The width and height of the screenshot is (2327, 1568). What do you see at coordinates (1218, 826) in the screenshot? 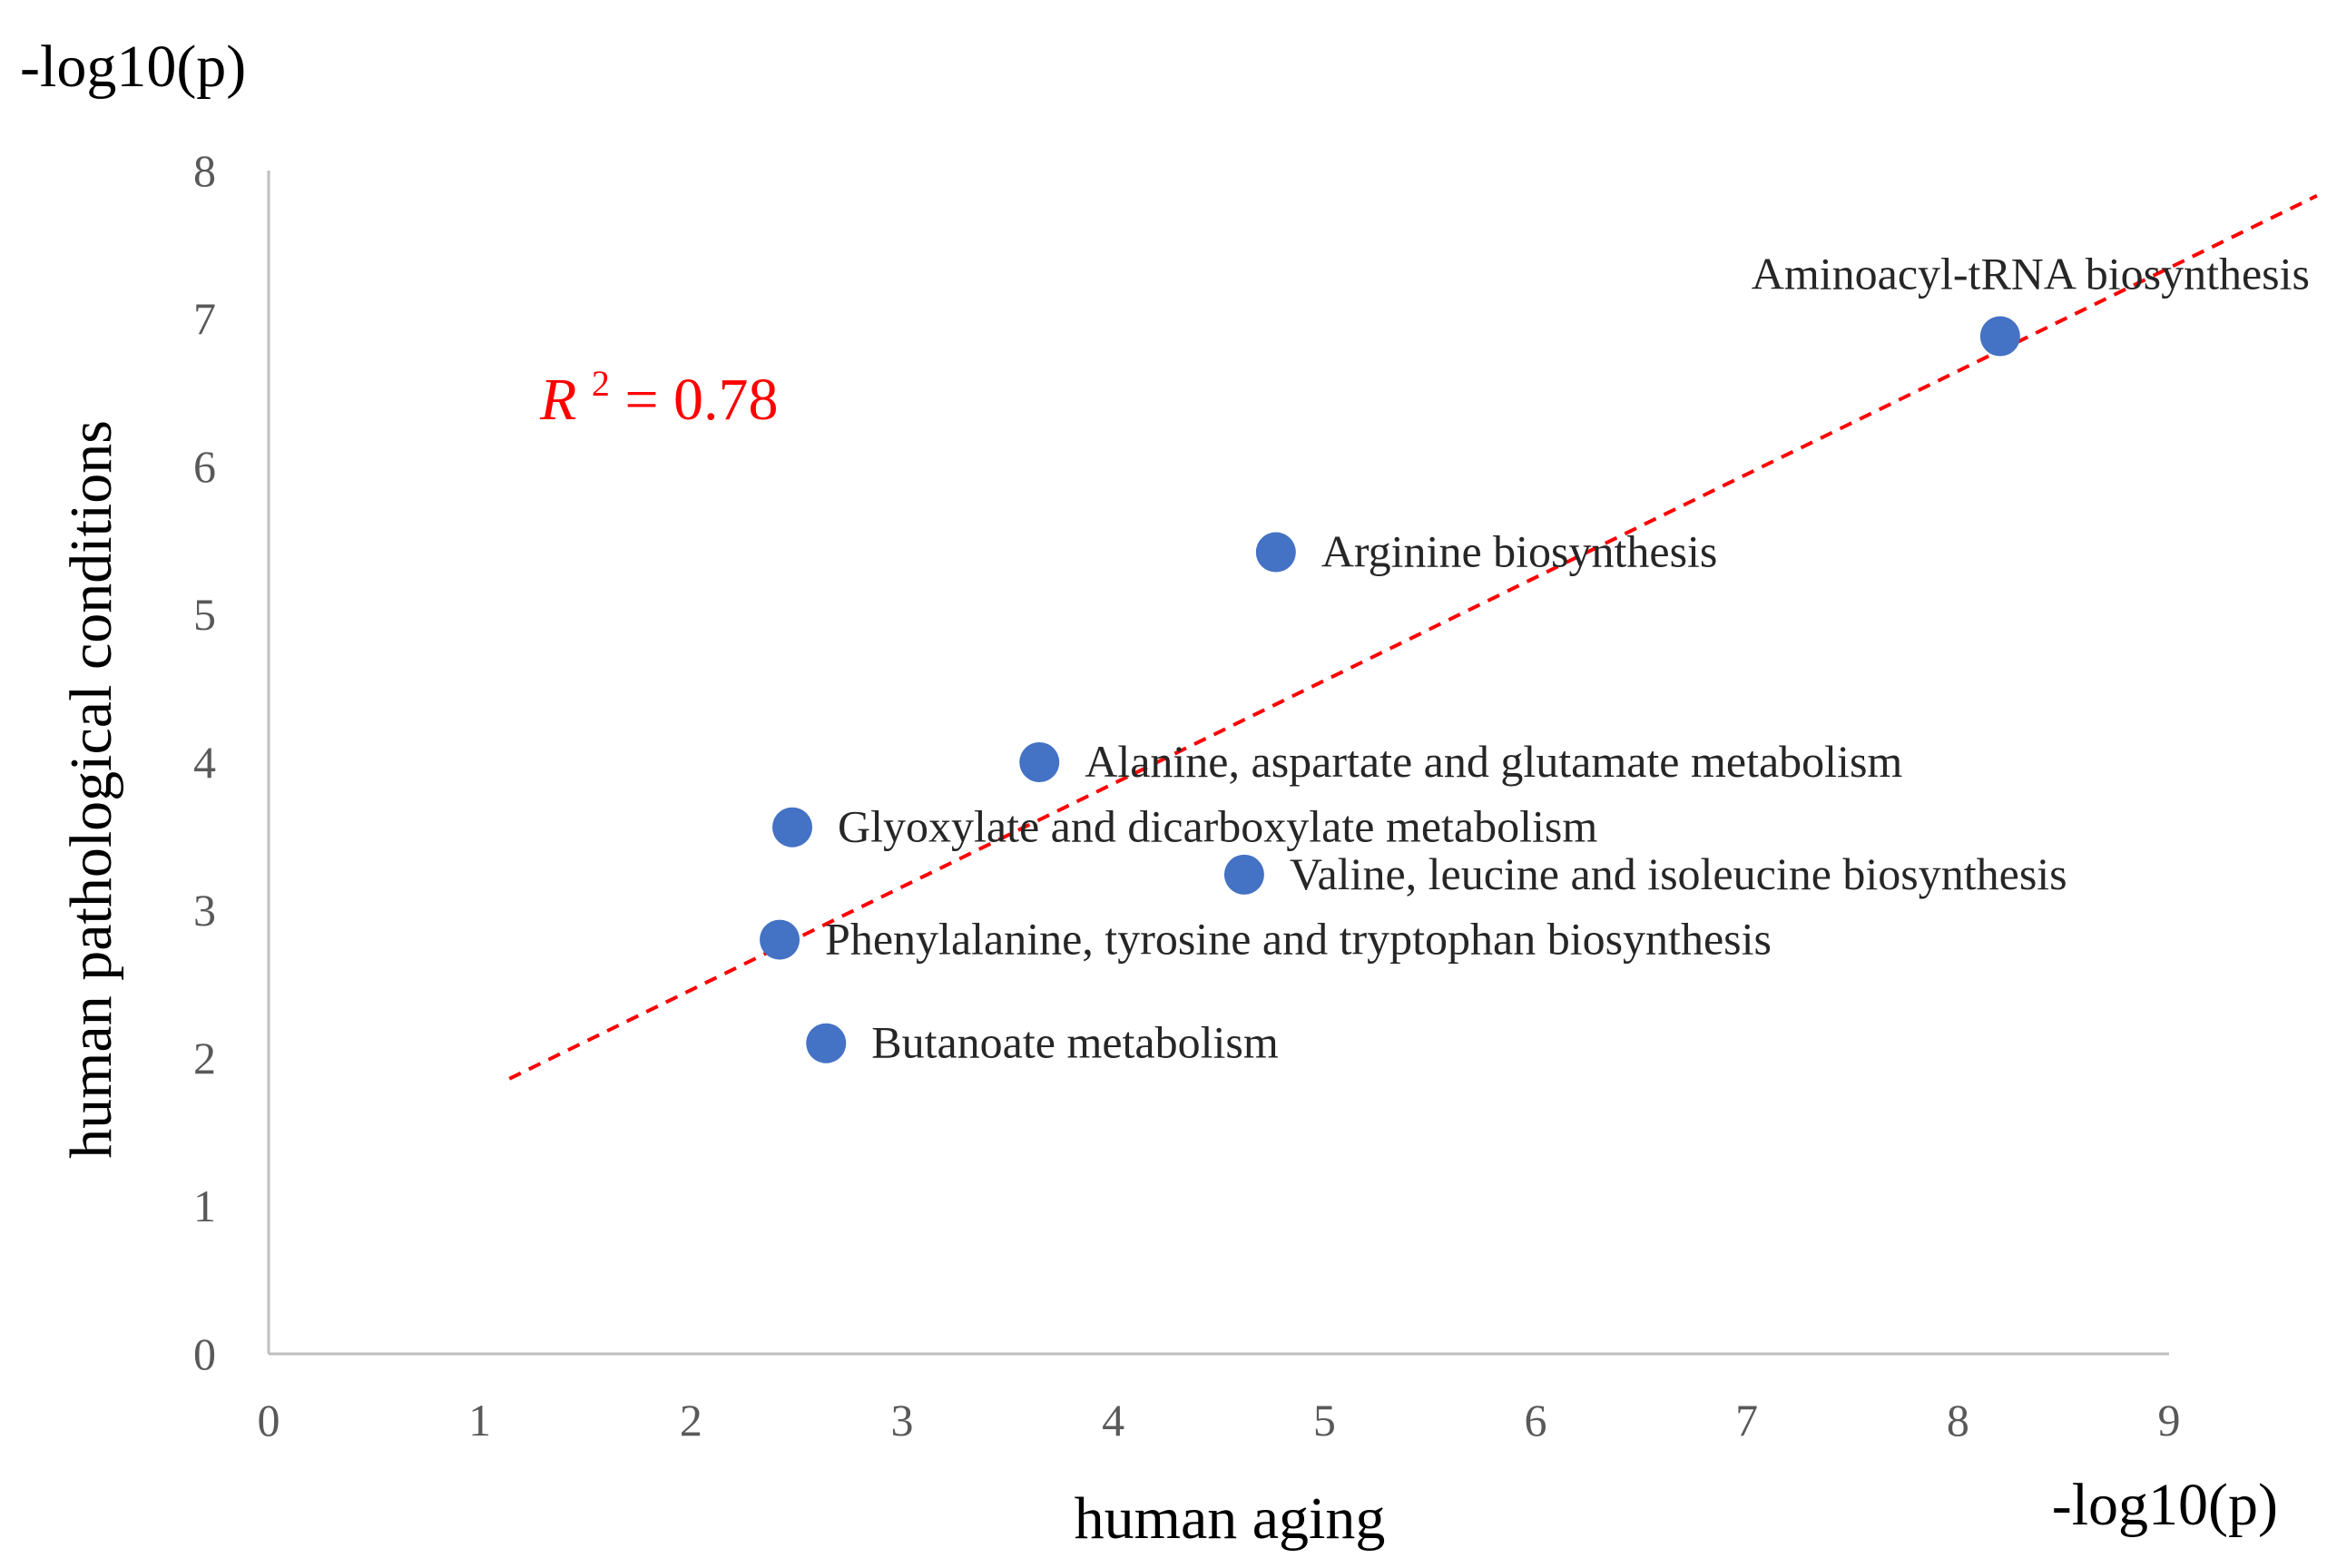
I see `data-point-label: Glyoxylate and dicarboxylate metabolism` at bounding box center [1218, 826].